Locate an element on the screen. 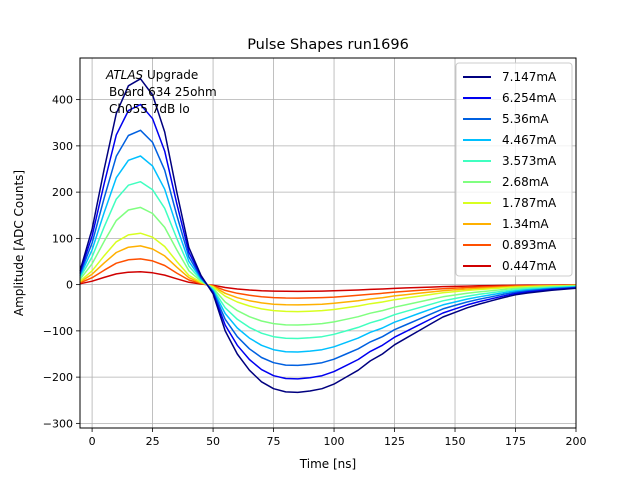 Image resolution: width=640 pixels, height=480 pixels. x-tick-label: 50 is located at coordinates (213, 441).